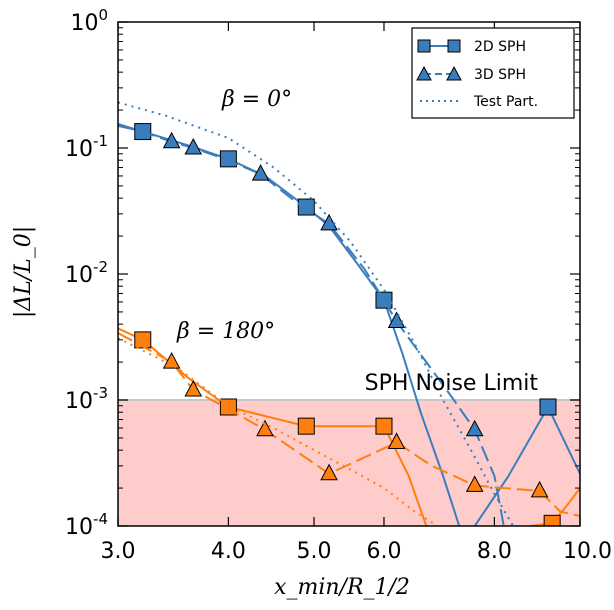 The width and height of the screenshot is (614, 610). I want to click on annotation-beta-180: β = 180°, so click(225, 331).